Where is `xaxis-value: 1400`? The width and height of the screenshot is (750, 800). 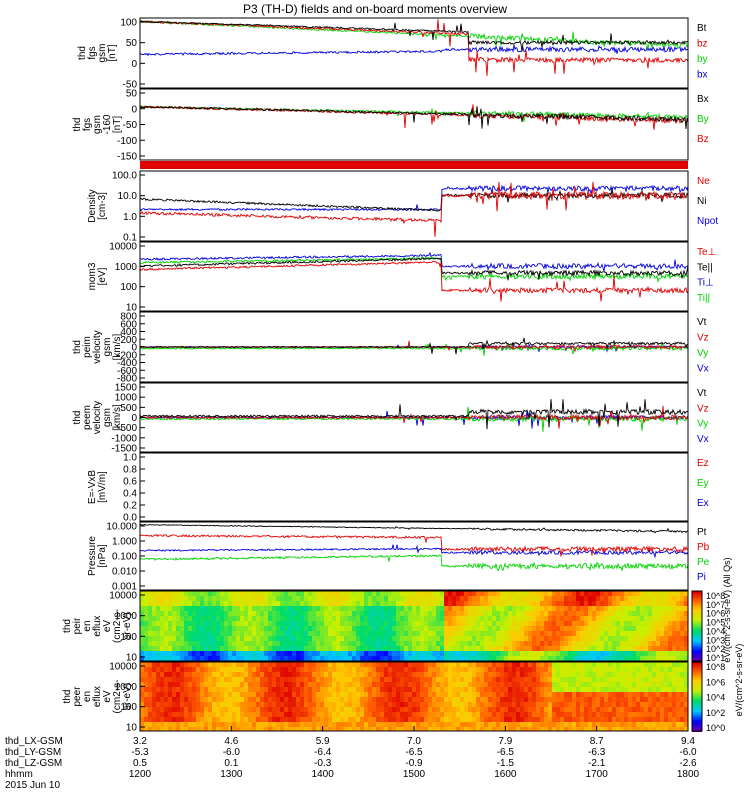
xaxis-value: 1400 is located at coordinates (323, 774).